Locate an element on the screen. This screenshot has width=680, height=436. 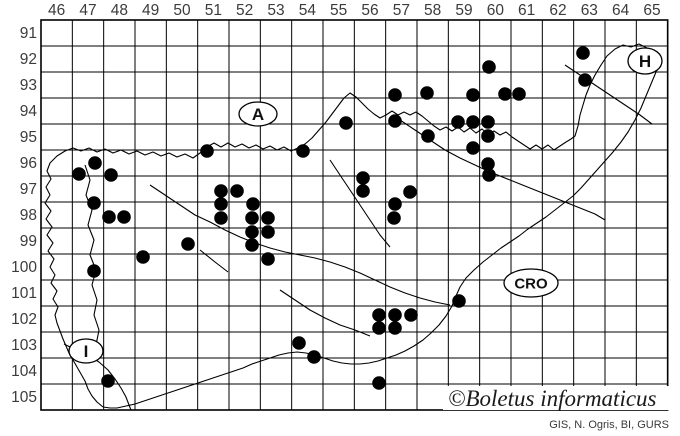
col-label-48: 48 is located at coordinates (119, 10).